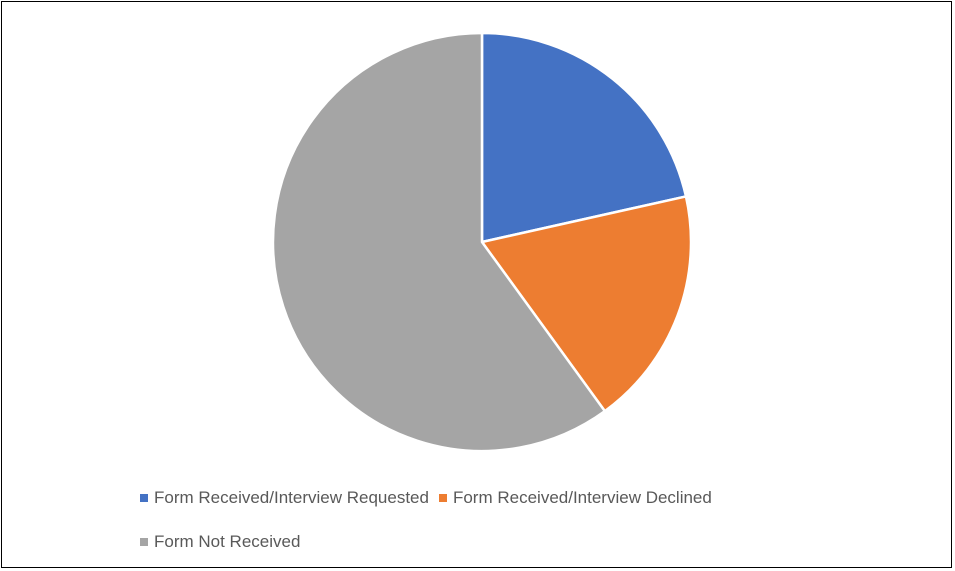  Describe the element at coordinates (582, 497) in the screenshot. I see `legend-label-declined: Form Received/Interview Declined` at that location.